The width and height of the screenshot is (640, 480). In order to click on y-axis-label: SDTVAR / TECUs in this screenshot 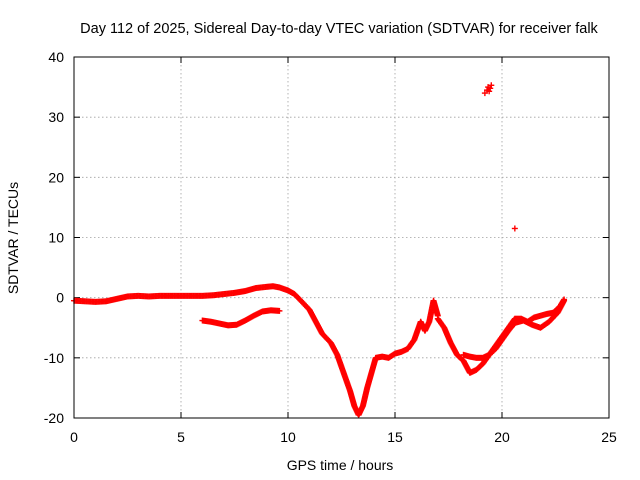, I will do `click(13, 238)`.